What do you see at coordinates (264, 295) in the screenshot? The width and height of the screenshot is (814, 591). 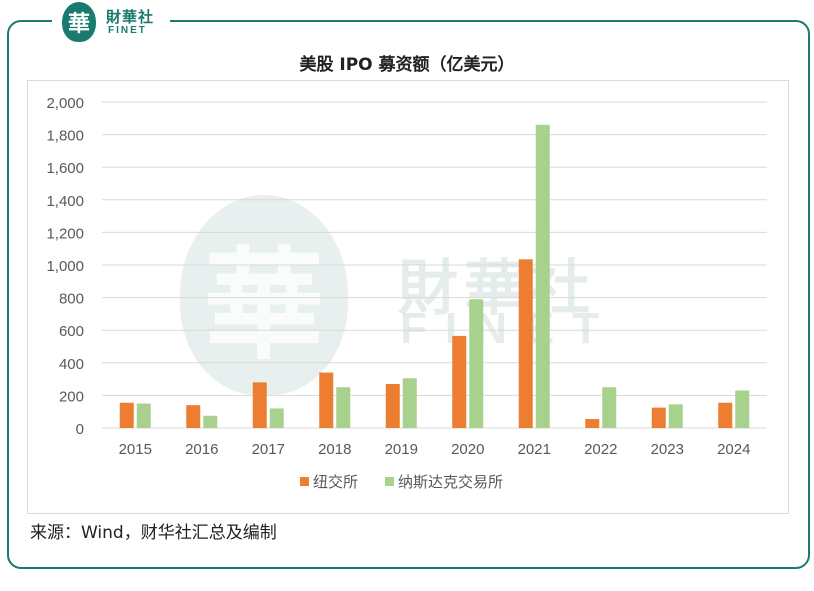 I see `watermark-badge-icon: 華` at bounding box center [264, 295].